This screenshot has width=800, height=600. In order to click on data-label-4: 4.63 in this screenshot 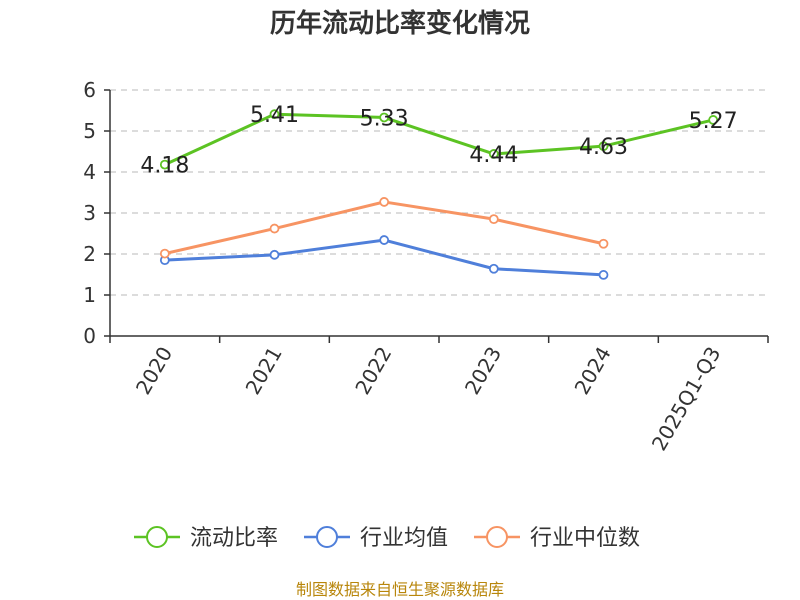, I will do `click(603, 147)`.